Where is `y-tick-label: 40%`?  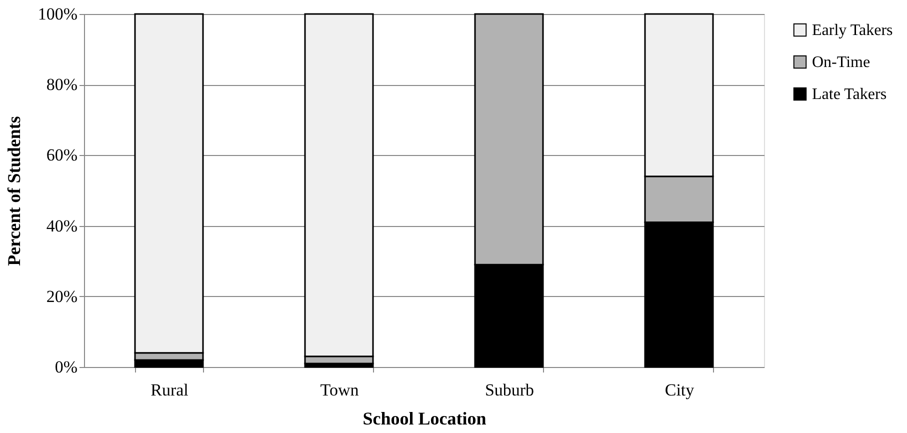 y-tick-label: 40% is located at coordinates (62, 226).